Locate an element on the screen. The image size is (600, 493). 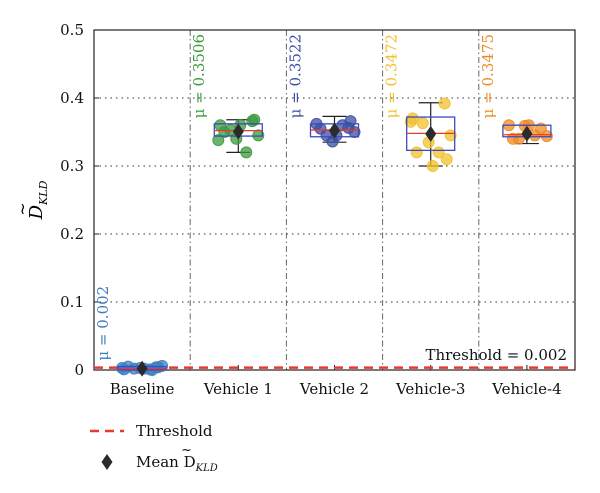
mean-label: μ = 0.3506 is located at coordinates (199, 76).